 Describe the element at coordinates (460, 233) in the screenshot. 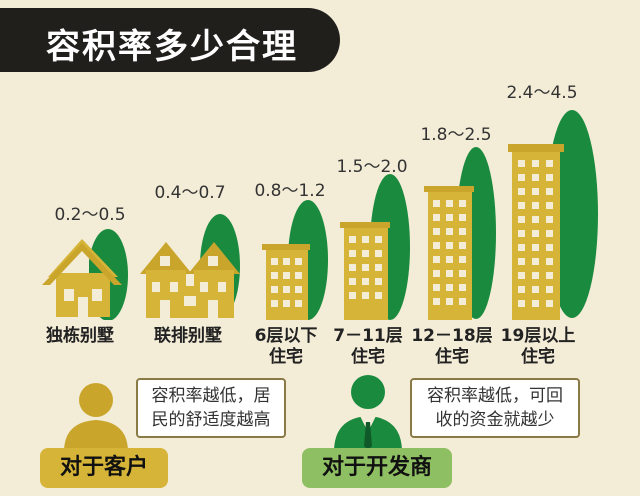

I see `high-rise-building-icon` at that location.